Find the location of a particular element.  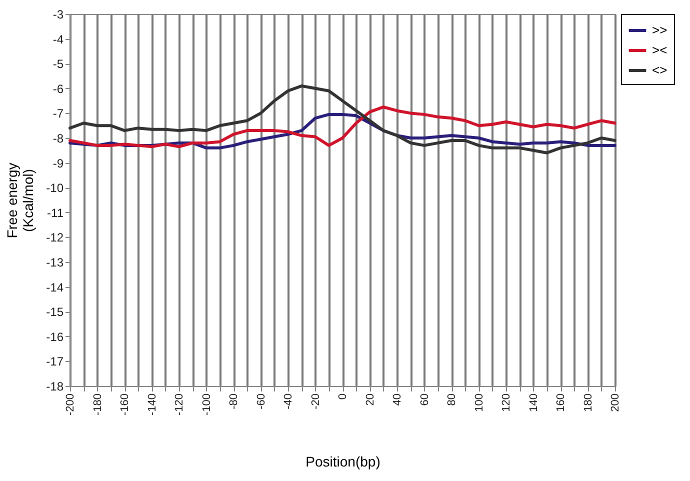

x-tick-label: 140 is located at coordinates (534, 403).